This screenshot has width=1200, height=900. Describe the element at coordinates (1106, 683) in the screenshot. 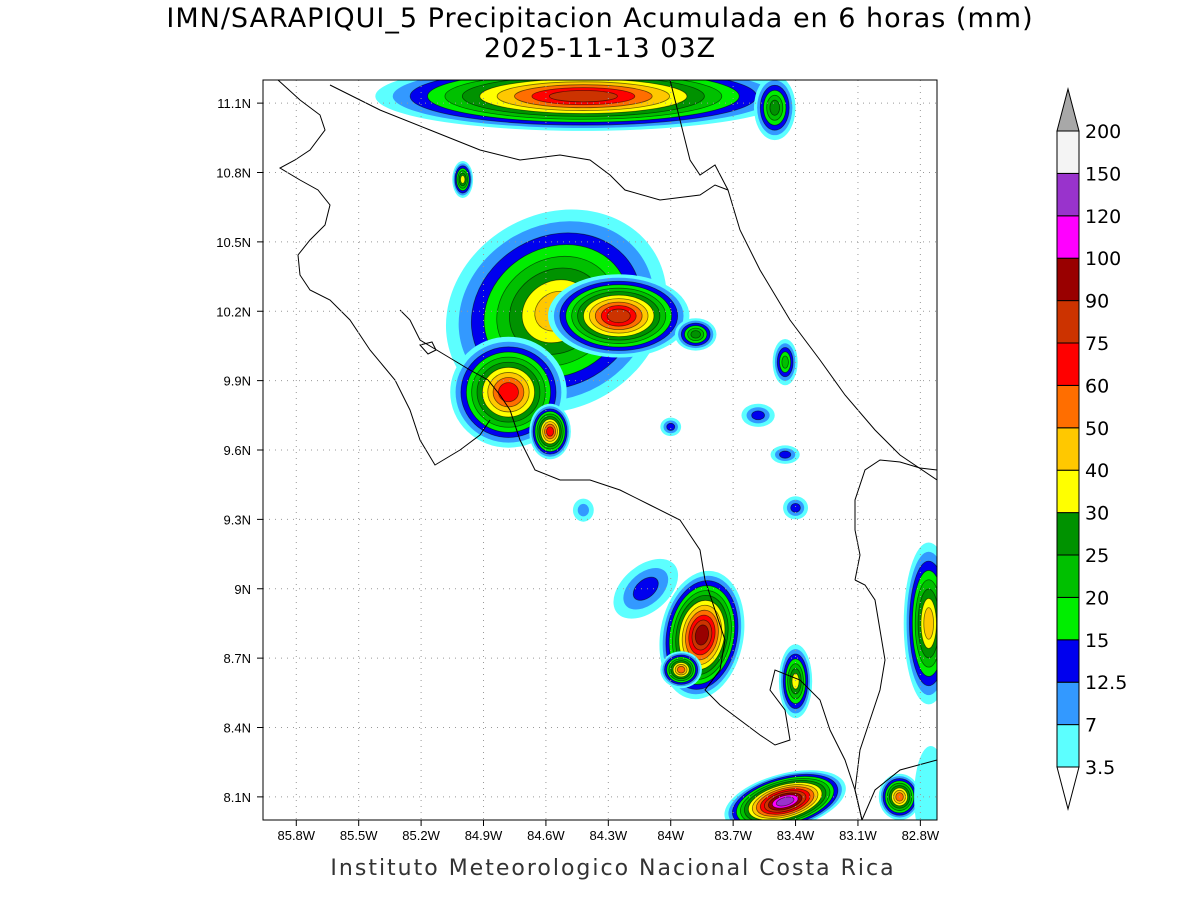

I see `legend-label: 12.5` at that location.